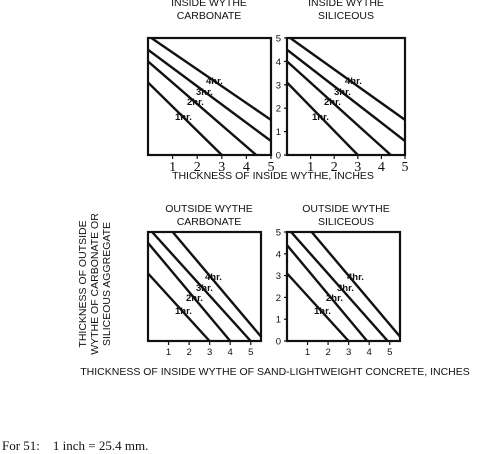 This screenshot has width=488, height=454. What do you see at coordinates (278, 276) in the screenshot?
I see `panel-4-y-tick-3: 3` at bounding box center [278, 276].